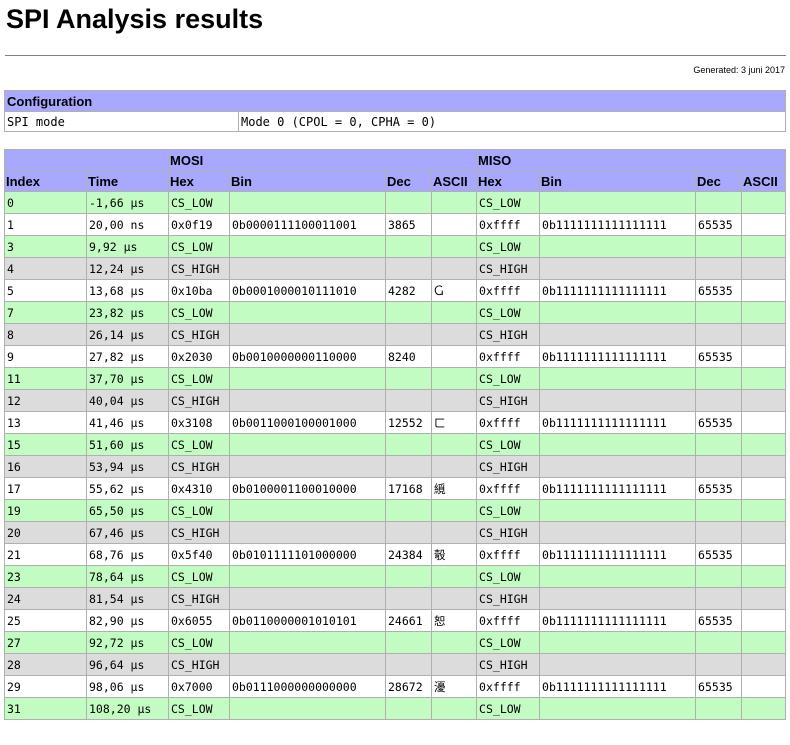 This screenshot has height=745, width=790. I want to click on cell-index: 27, so click(45, 642).